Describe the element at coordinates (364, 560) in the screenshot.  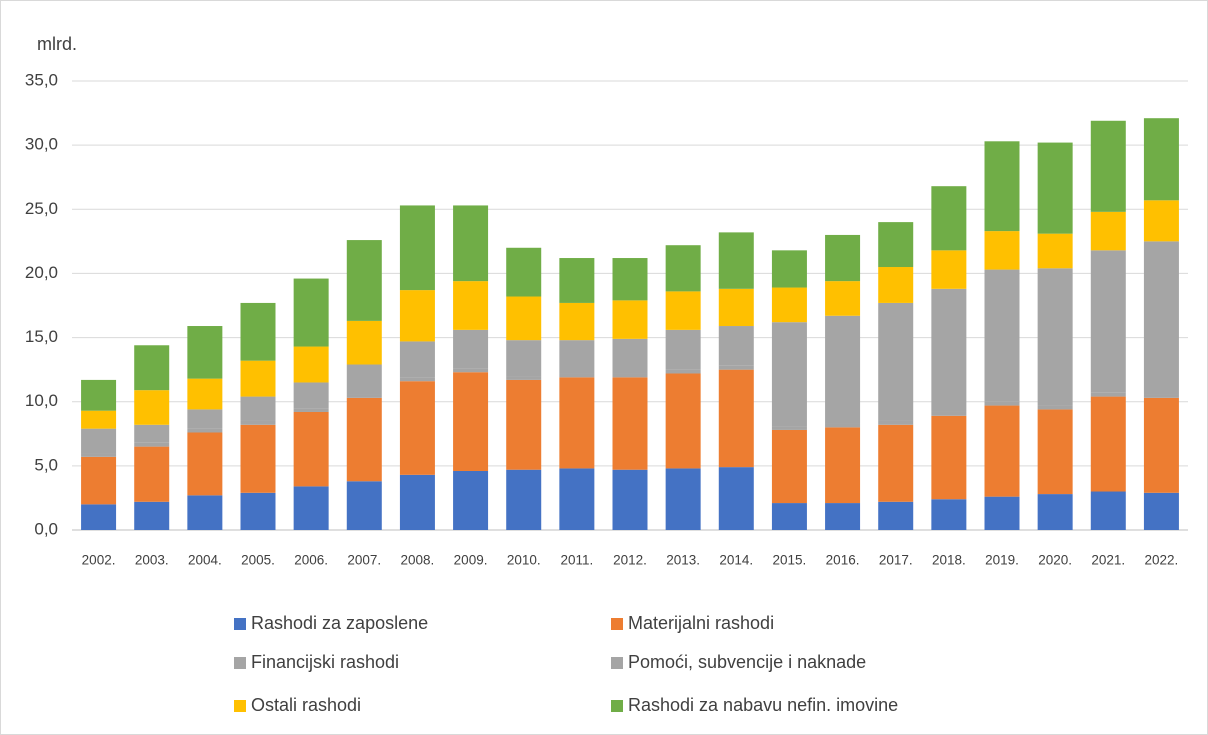
I see `x-tick-label: 2007.` at that location.